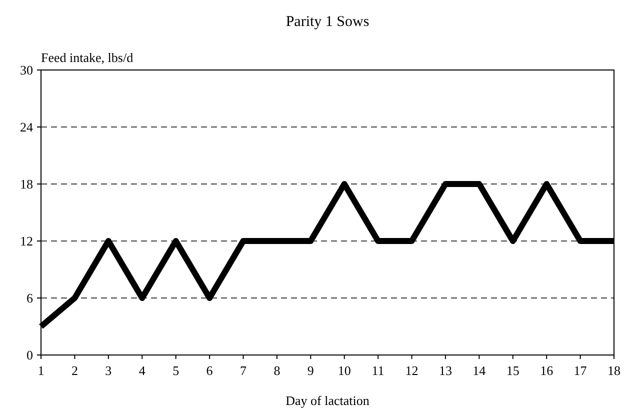  Describe the element at coordinates (243, 370) in the screenshot. I see `x-tick-label: 7` at that location.